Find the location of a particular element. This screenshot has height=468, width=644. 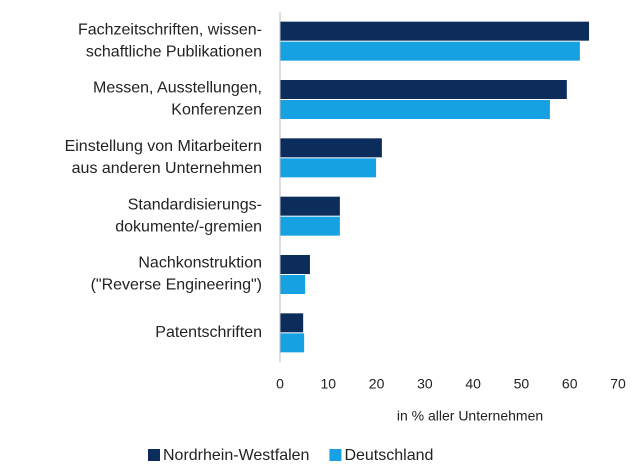

y-tick-label: Einstellung von Mitarbeitern is located at coordinates (163, 146).